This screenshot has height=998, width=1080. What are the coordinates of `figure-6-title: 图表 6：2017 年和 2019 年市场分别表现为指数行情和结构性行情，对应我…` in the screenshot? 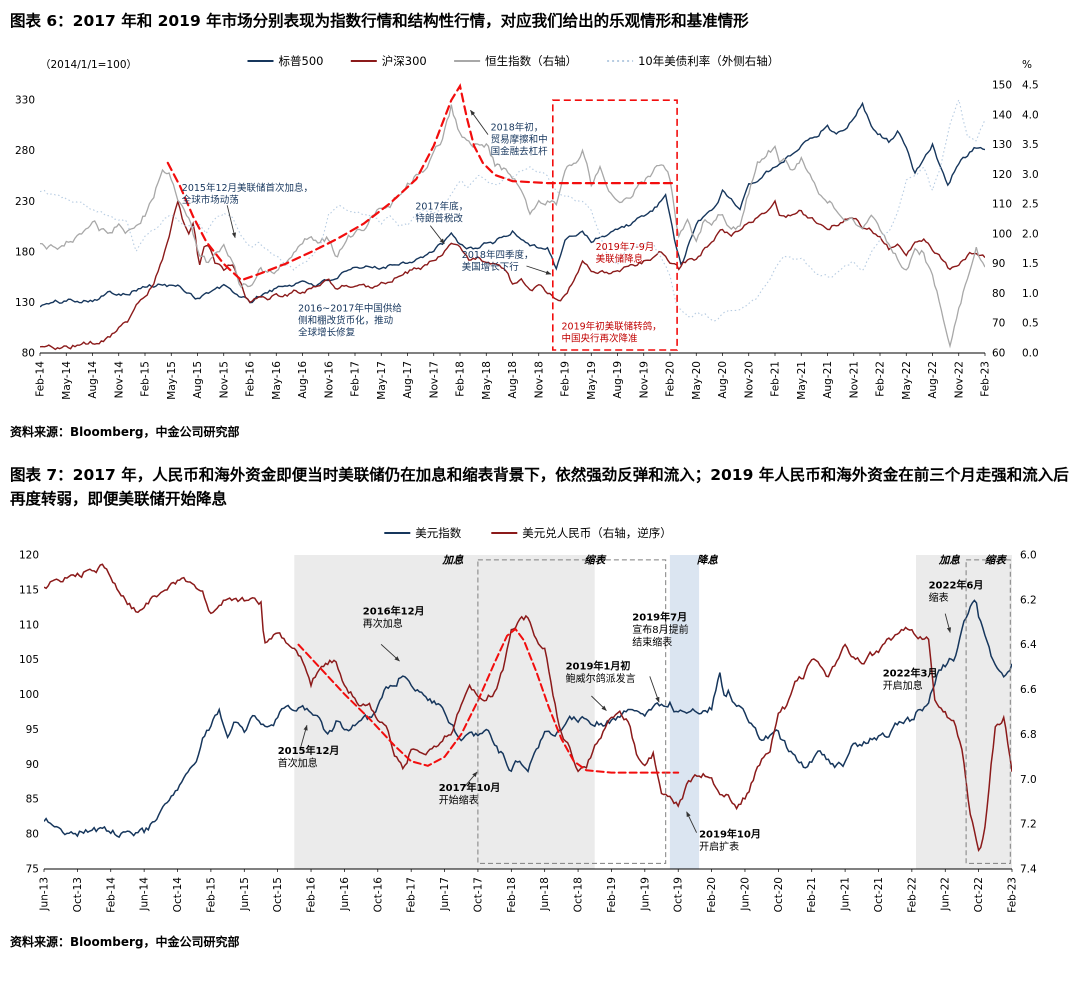 It's located at (379, 21).